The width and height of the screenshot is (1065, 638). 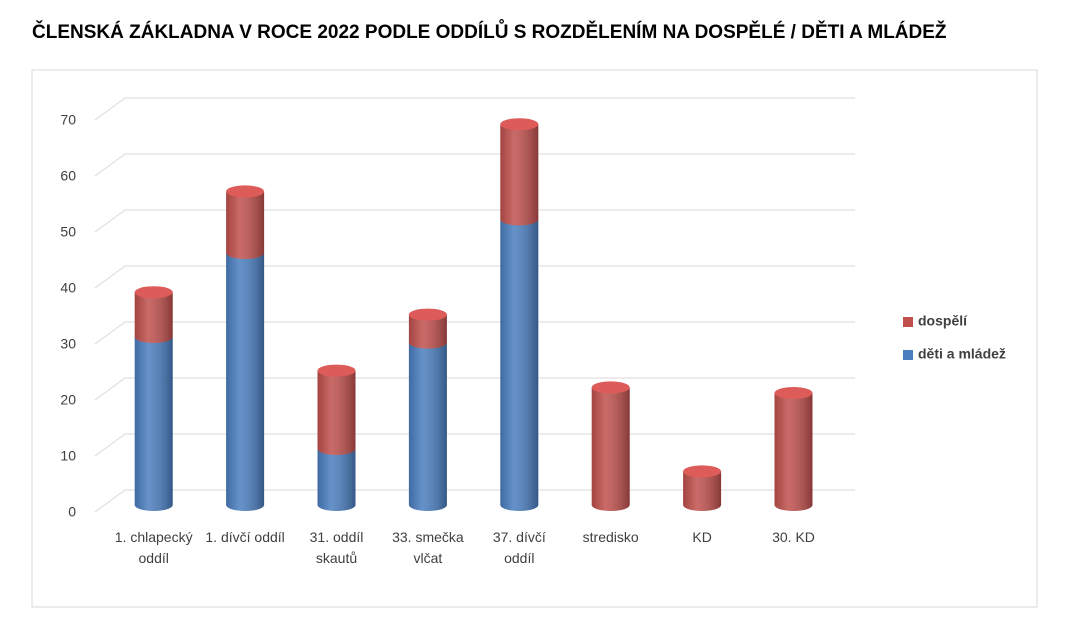 I want to click on x-tick-label: KD, so click(x=702, y=537).